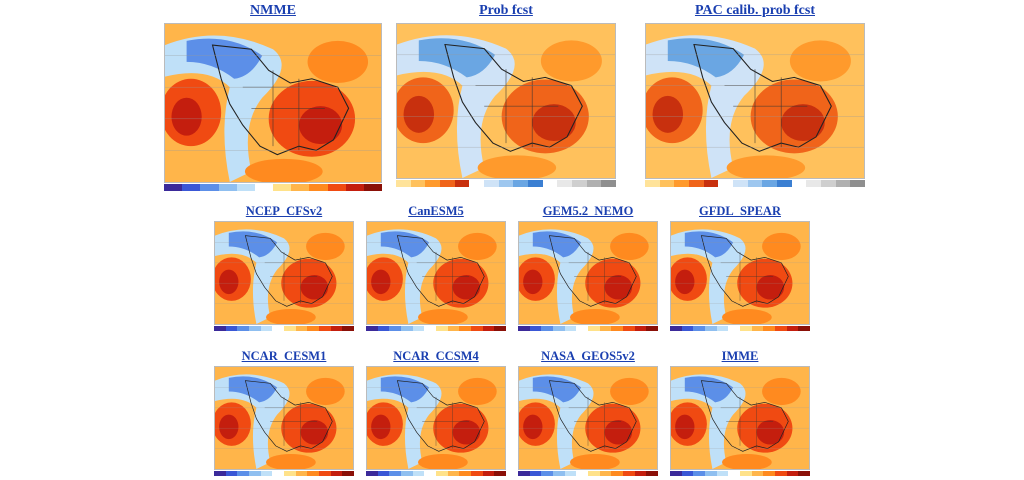  I want to click on link-model: GEM5.2_NEMO, so click(588, 211).